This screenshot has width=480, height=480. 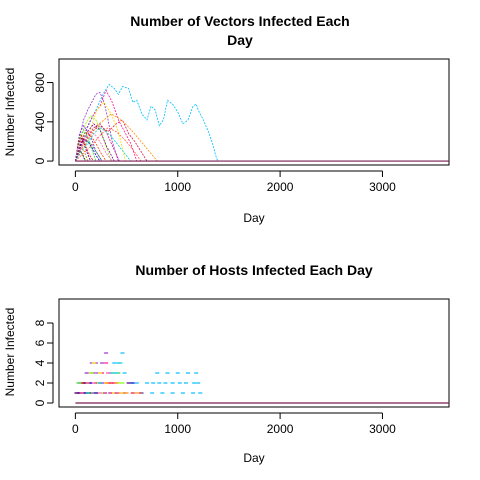 I want to click on hosts-x-tick-label: 0, so click(x=75, y=429).